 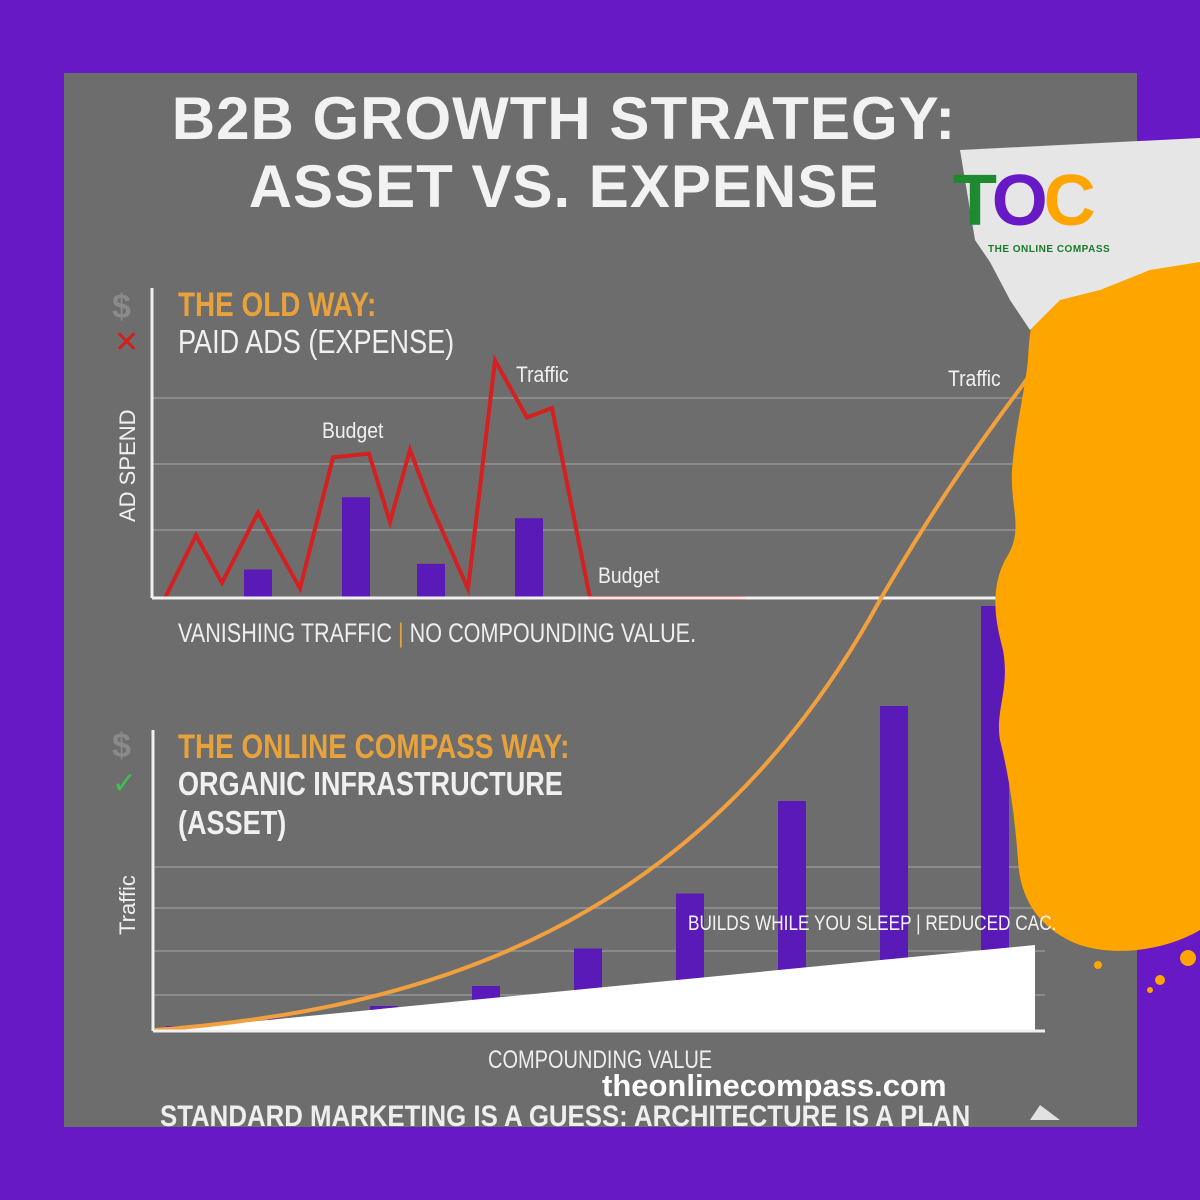 What do you see at coordinates (370, 783) in the screenshot?
I see `compass-way-subheading-1: ORGANIC INFRASTRUCTURE` at bounding box center [370, 783].